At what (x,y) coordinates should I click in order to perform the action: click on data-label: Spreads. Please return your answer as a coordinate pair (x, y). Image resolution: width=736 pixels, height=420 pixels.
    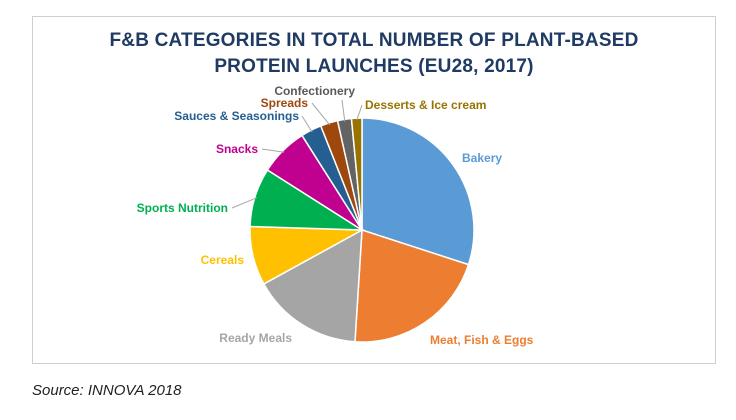
    Looking at the image, I should click on (285, 103).